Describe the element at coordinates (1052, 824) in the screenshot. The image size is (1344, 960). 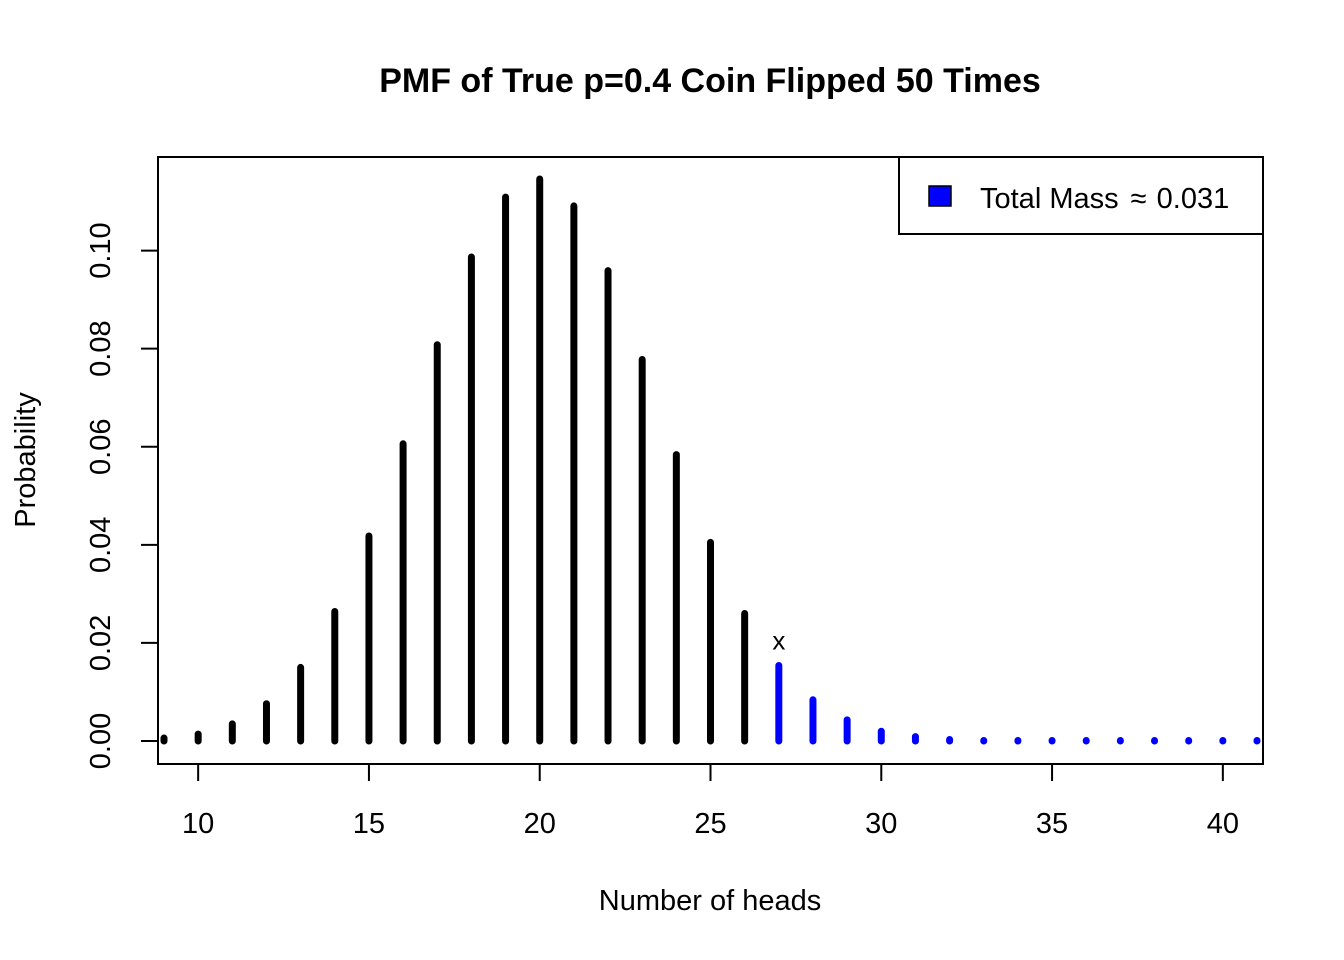
I see `x-tick-label: 35` at that location.